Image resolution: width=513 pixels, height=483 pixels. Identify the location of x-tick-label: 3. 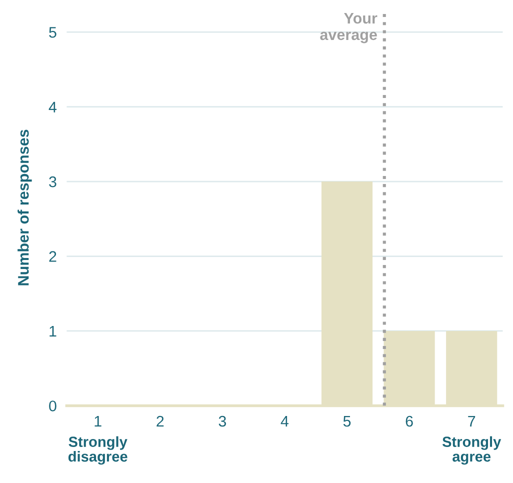
(222, 421).